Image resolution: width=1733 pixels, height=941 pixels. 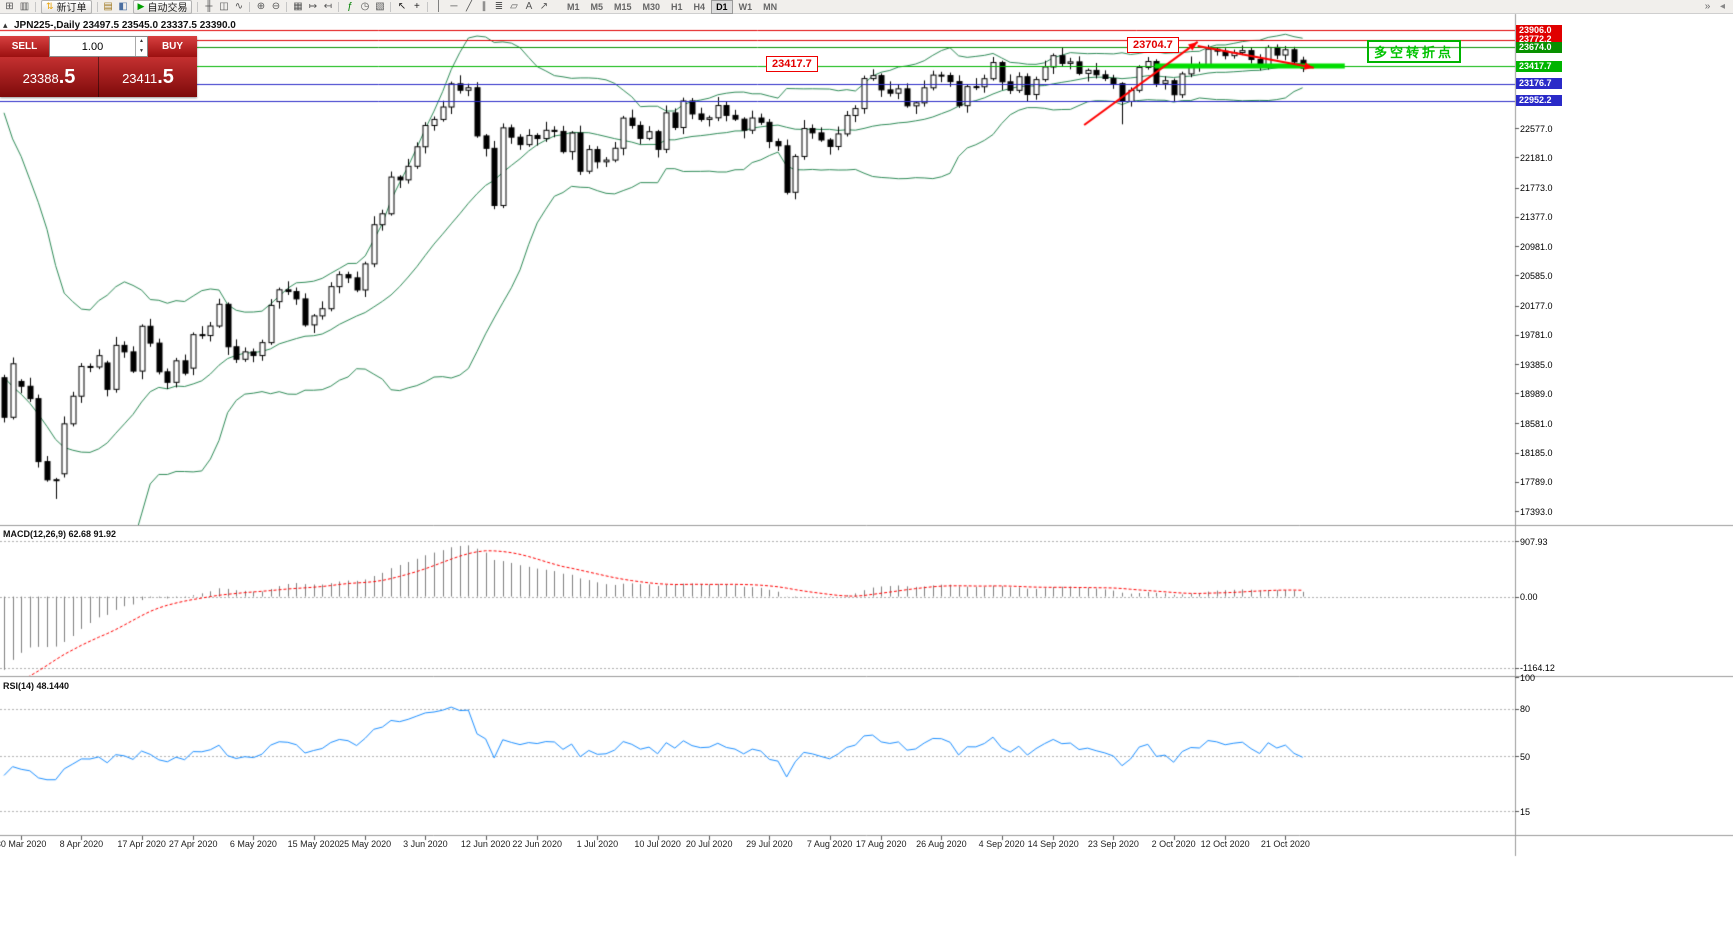 What do you see at coordinates (313, 6) in the screenshot?
I see `auto-scroll-icon: ↦` at bounding box center [313, 6].